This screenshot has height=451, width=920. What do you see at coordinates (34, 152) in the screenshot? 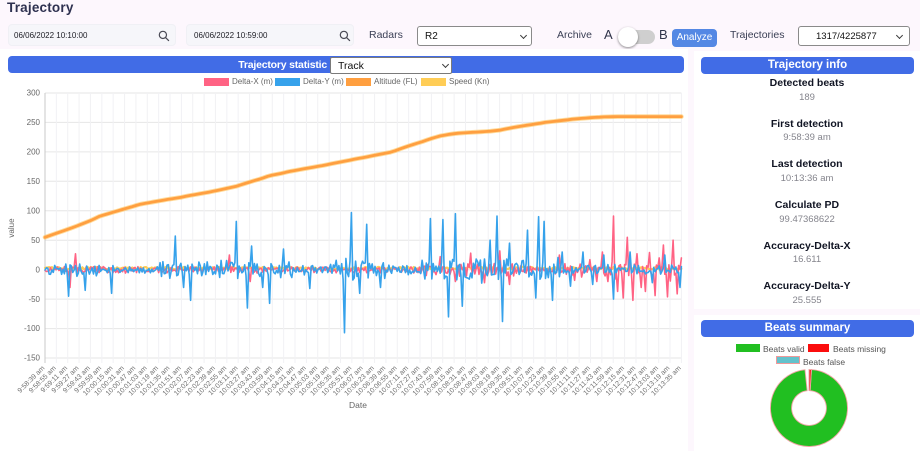
I see `svg-text: 200` at bounding box center [34, 152].